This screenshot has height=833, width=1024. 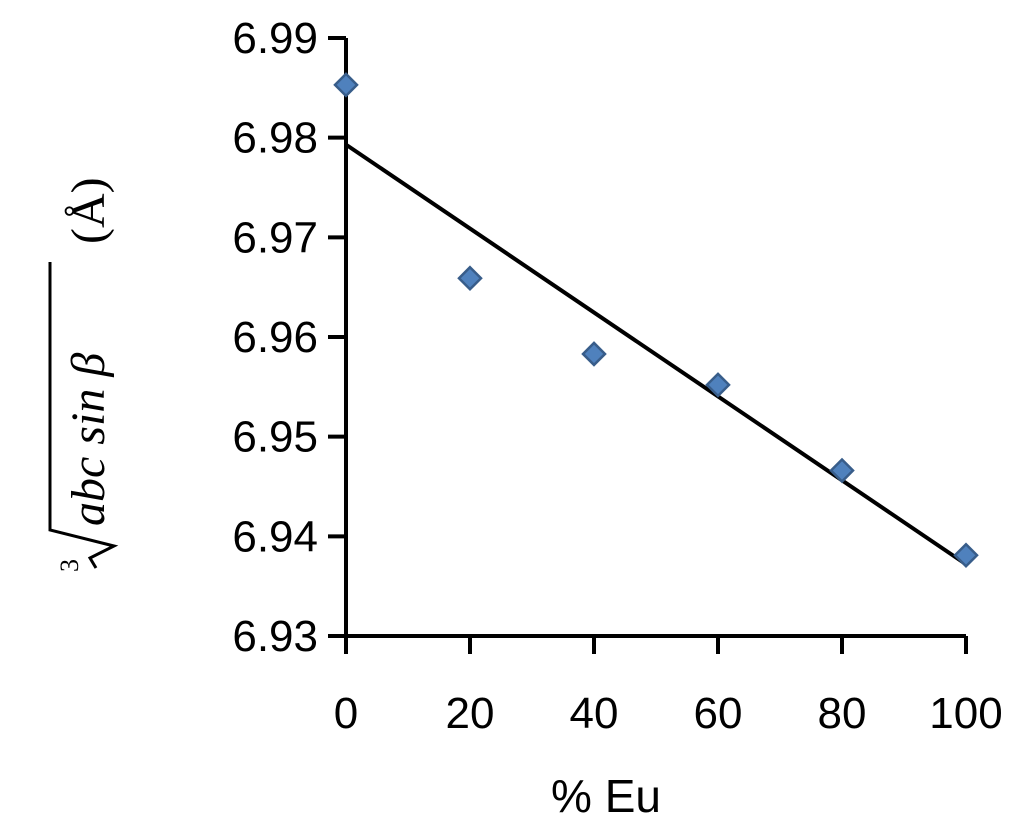 I want to click on y-tick-label: 6.93, so click(x=275, y=636).